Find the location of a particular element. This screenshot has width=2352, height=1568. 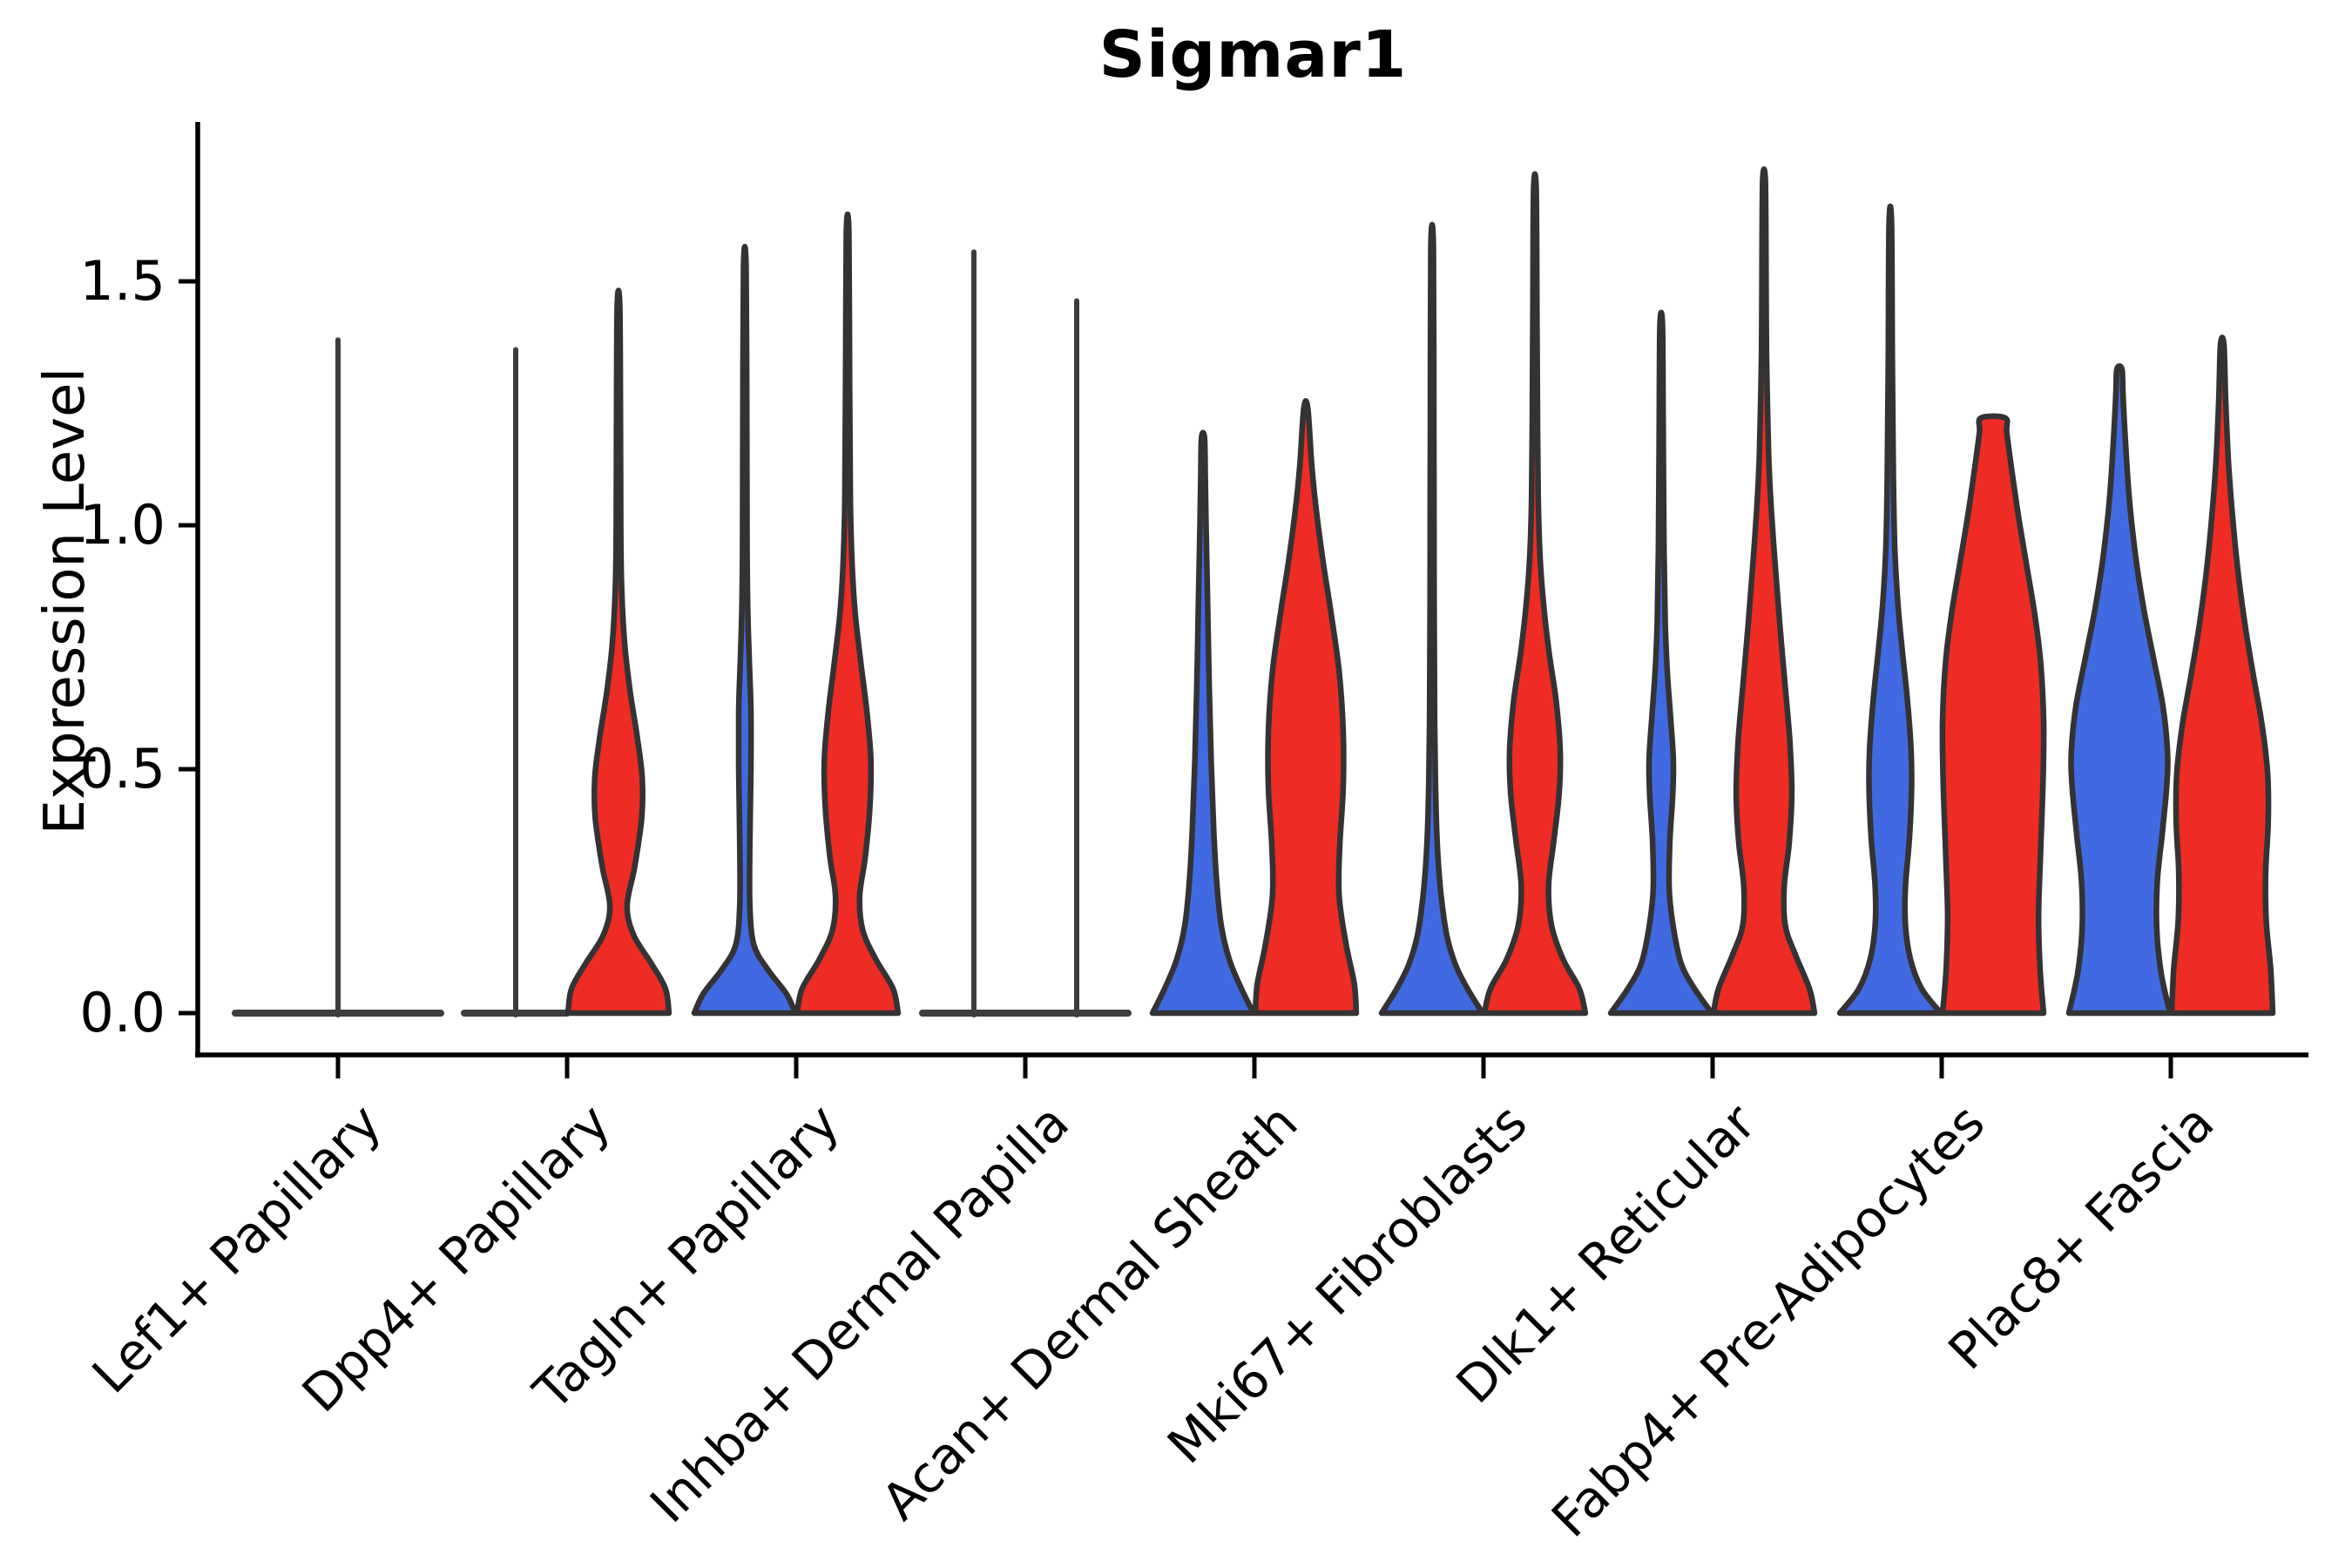

violin-plac8-fascia-right is located at coordinates (2222, 676).